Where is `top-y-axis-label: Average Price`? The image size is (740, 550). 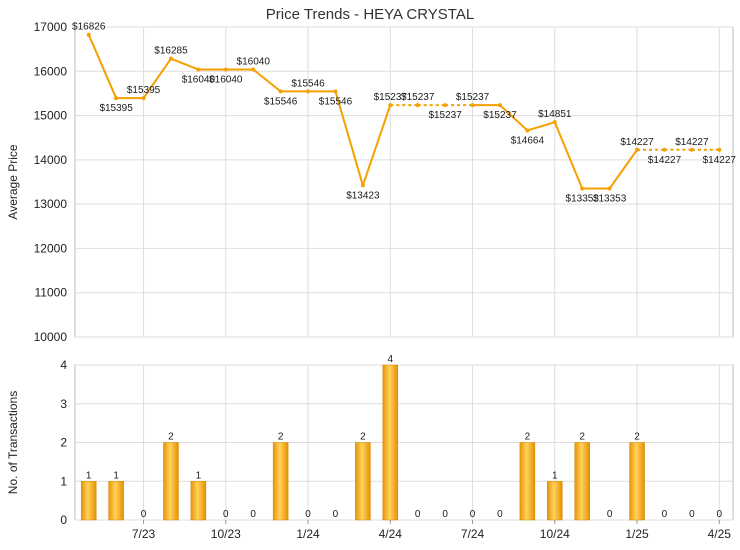 top-y-axis-label: Average Price is located at coordinates (13, 181).